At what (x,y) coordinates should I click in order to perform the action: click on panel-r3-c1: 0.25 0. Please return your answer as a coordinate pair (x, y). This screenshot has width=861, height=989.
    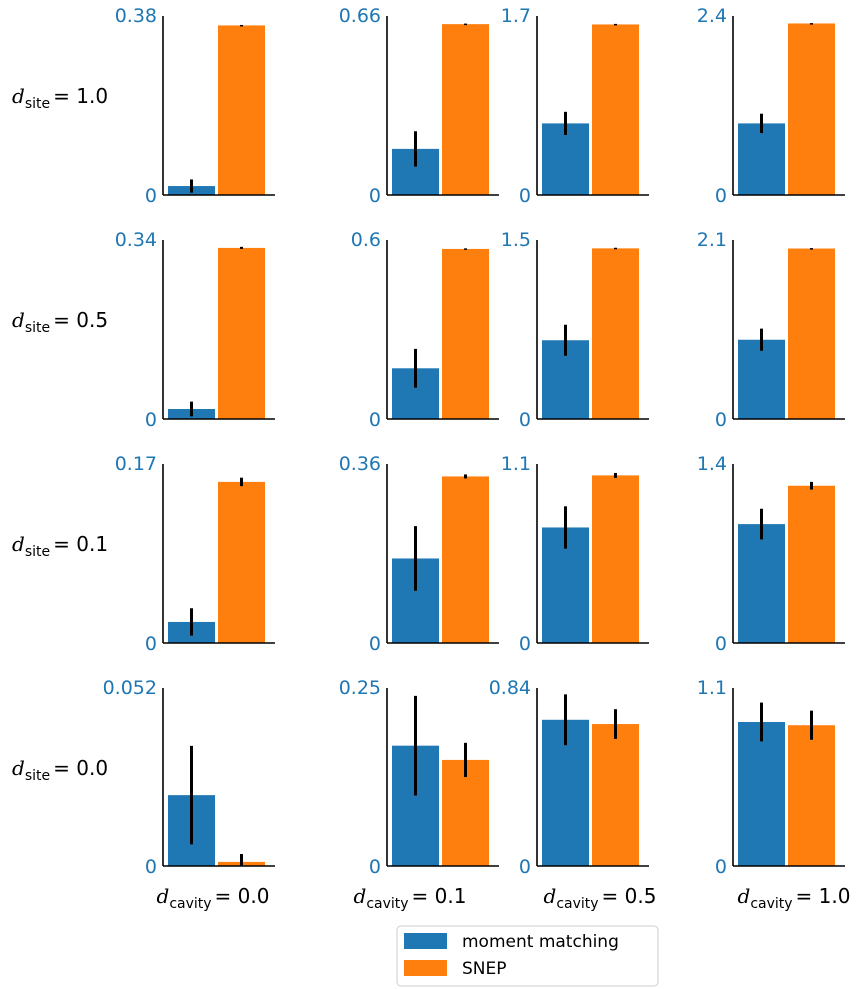
    Looking at the image, I should click on (419, 777).